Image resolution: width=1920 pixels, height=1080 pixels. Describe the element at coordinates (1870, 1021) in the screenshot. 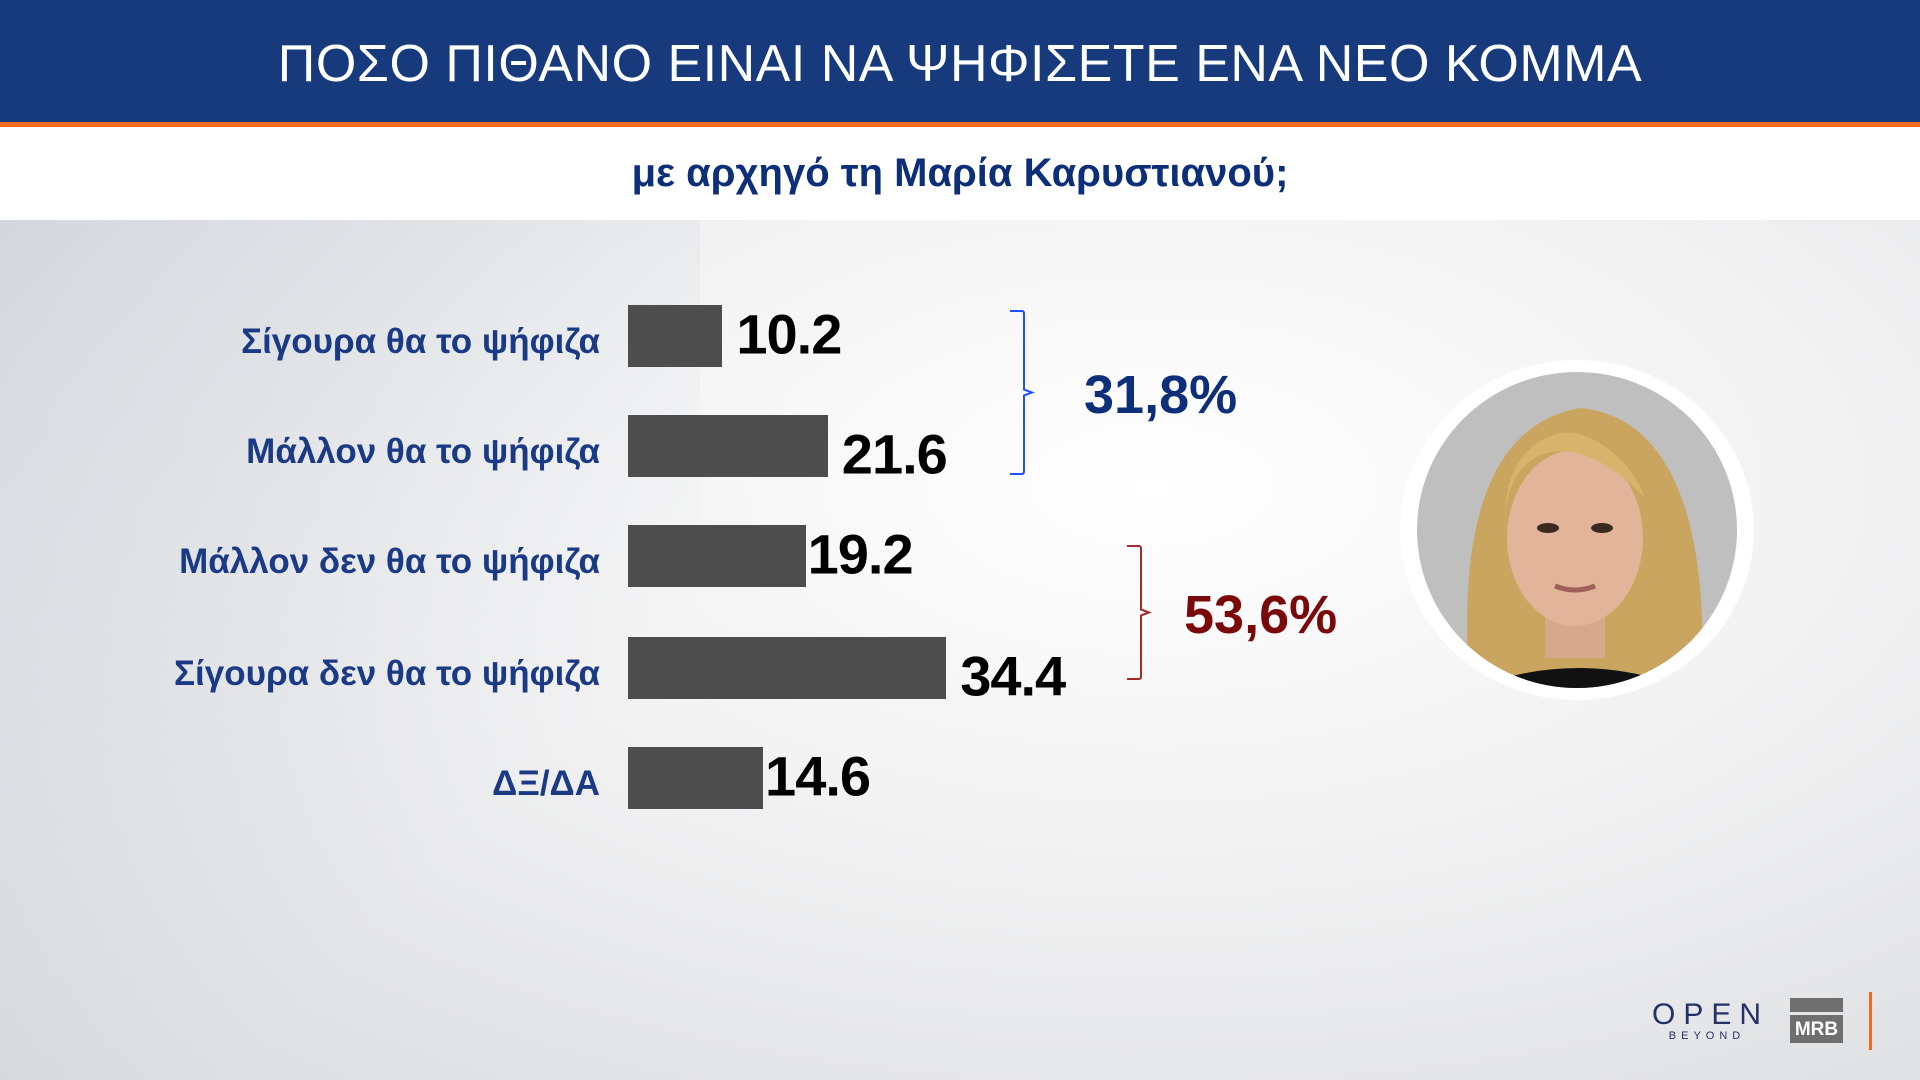

I see `accent-divider` at that location.